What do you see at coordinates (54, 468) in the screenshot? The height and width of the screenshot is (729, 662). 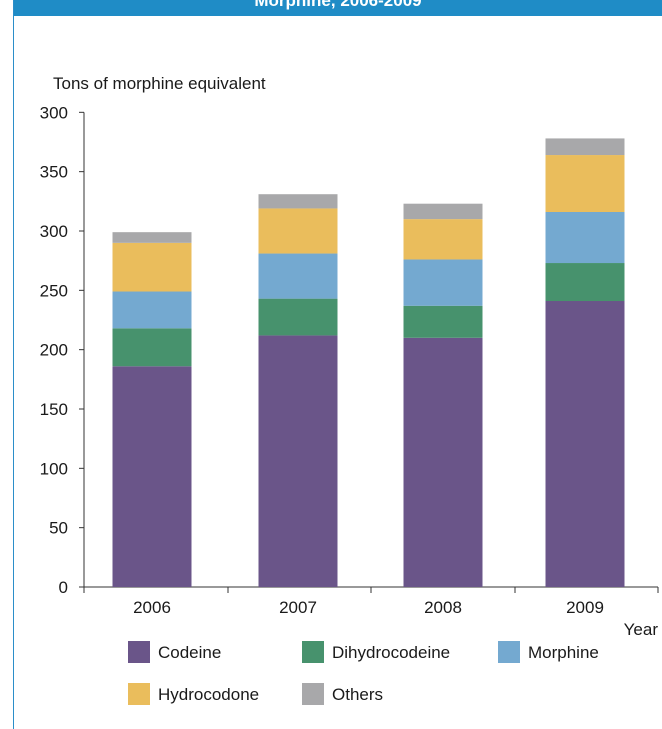 I see `y-tick-label: 100` at bounding box center [54, 468].